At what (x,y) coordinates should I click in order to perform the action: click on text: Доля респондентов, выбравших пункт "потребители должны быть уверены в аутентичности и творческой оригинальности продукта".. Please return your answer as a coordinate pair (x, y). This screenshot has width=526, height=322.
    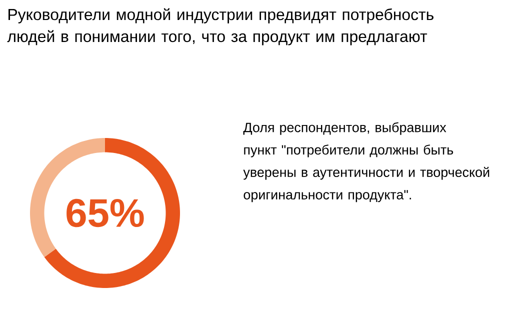
    Looking at the image, I should click on (366, 162).